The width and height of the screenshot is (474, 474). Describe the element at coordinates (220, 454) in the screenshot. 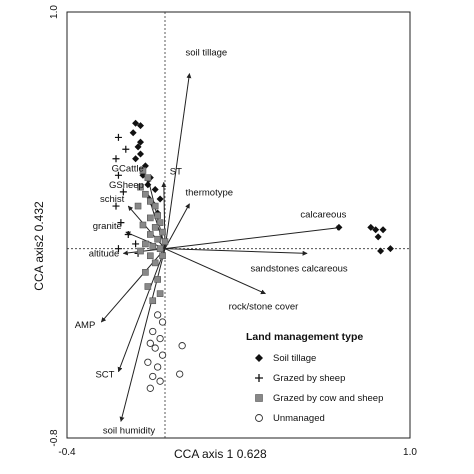

I see `x-axis-title: CCA axis 1 0.628` at that location.